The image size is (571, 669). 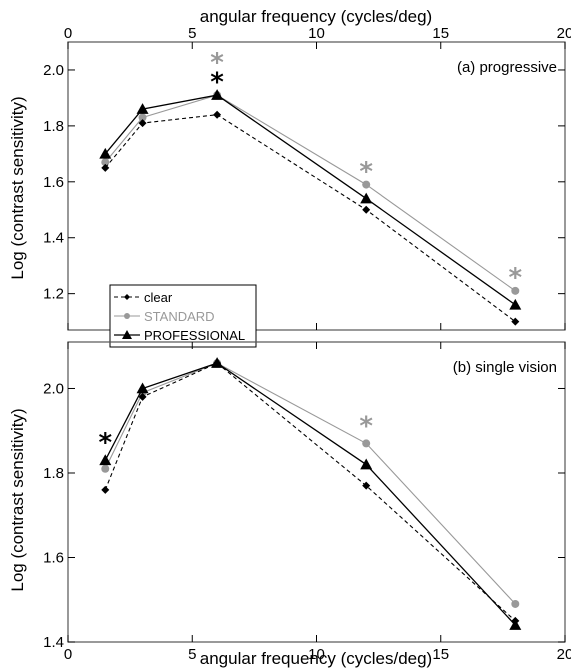 What do you see at coordinates (17, 499) in the screenshot?
I see `y-axis-title-single-vision: Log (contrast sensitivity)` at bounding box center [17, 499].